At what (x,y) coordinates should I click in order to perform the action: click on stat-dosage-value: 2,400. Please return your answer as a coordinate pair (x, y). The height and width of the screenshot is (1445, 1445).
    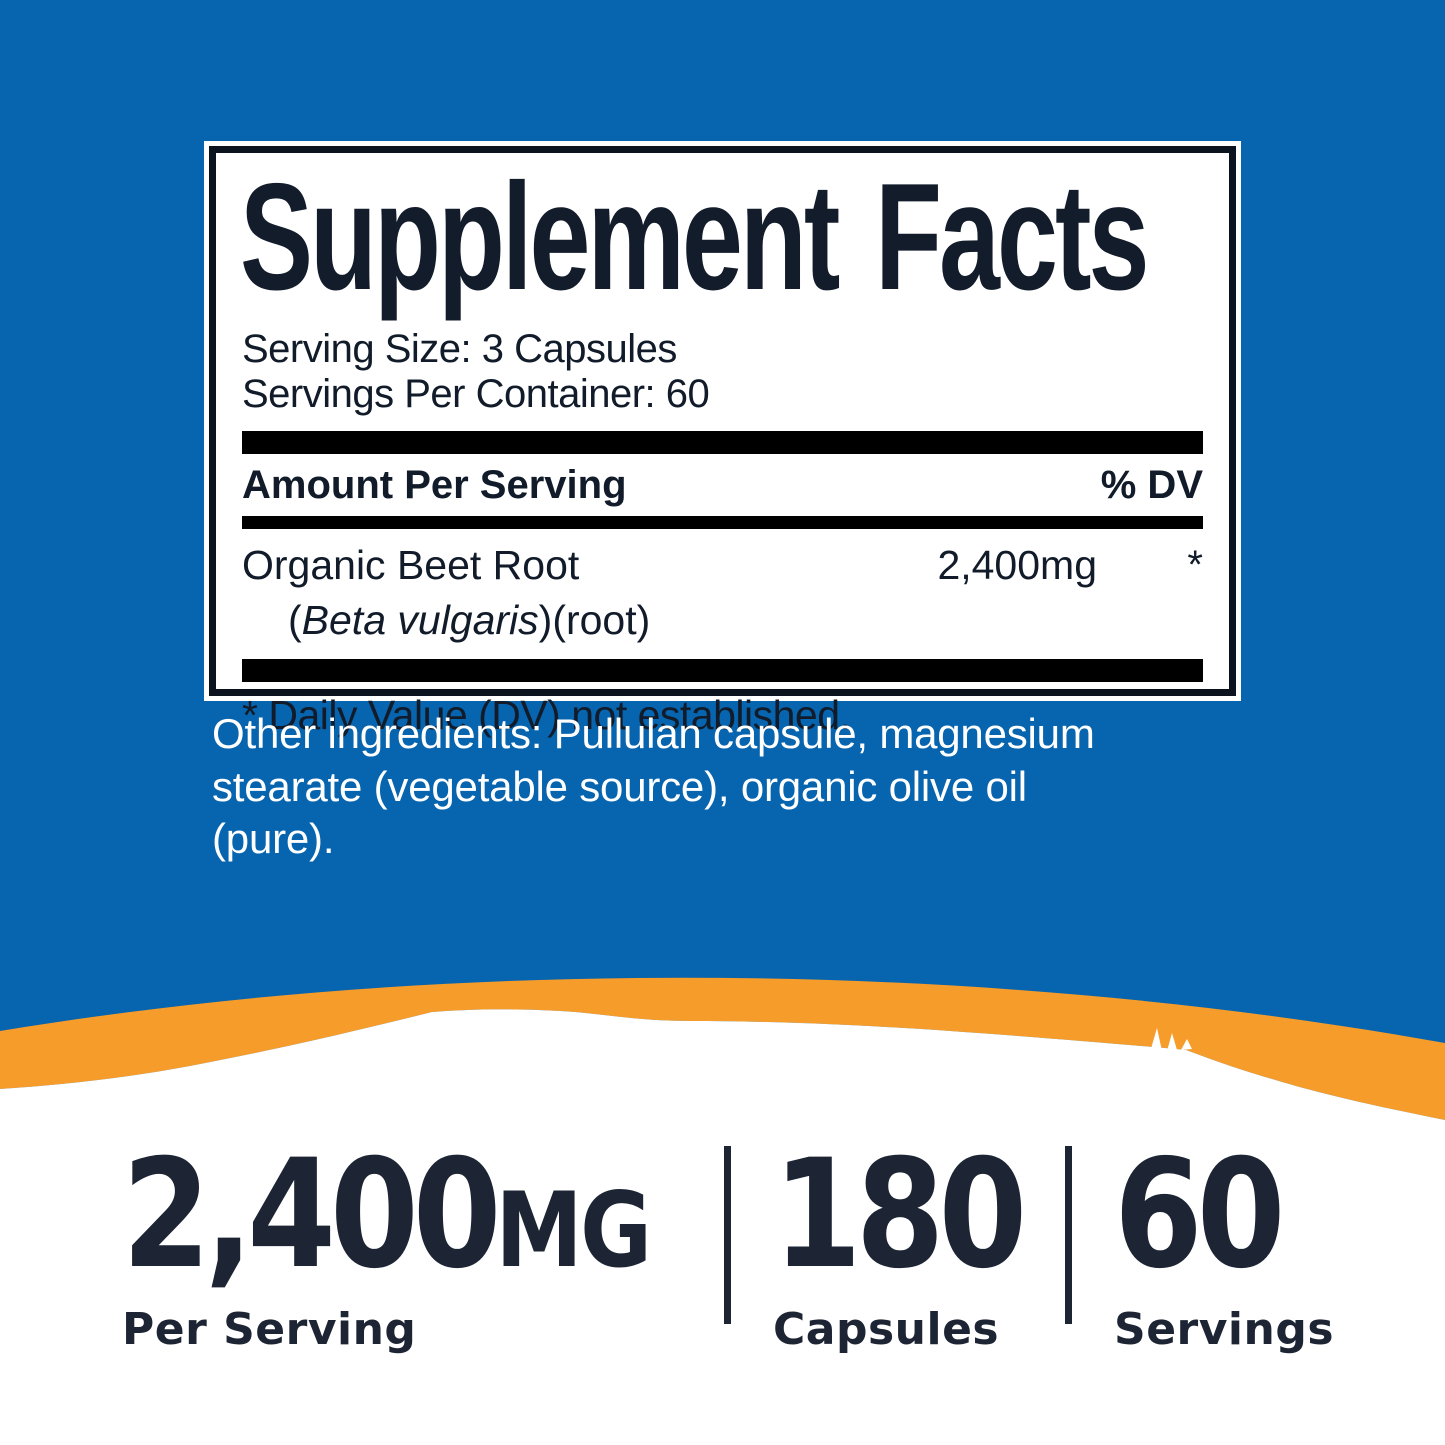
    Looking at the image, I should click on (312, 1215).